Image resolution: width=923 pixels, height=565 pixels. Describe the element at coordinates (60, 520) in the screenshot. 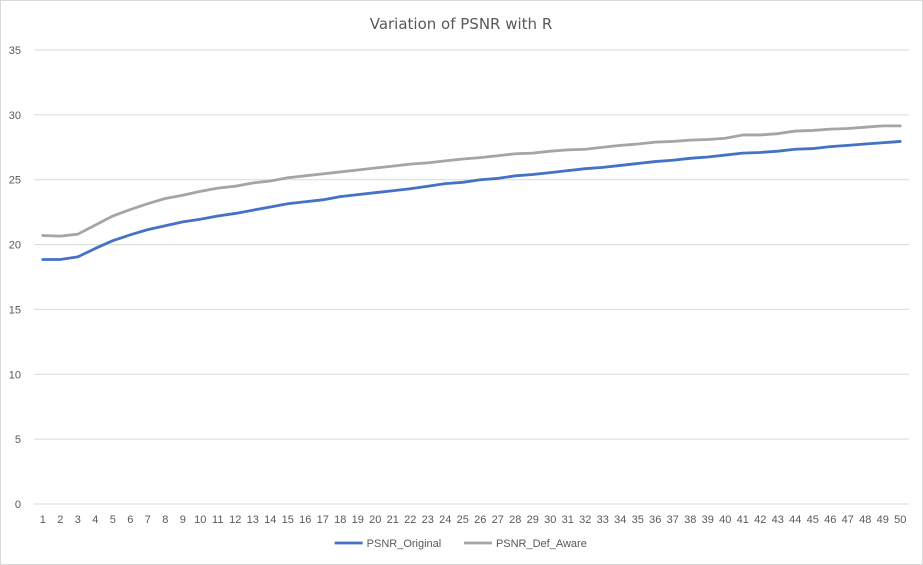

I see `x-tick-label: 2` at that location.